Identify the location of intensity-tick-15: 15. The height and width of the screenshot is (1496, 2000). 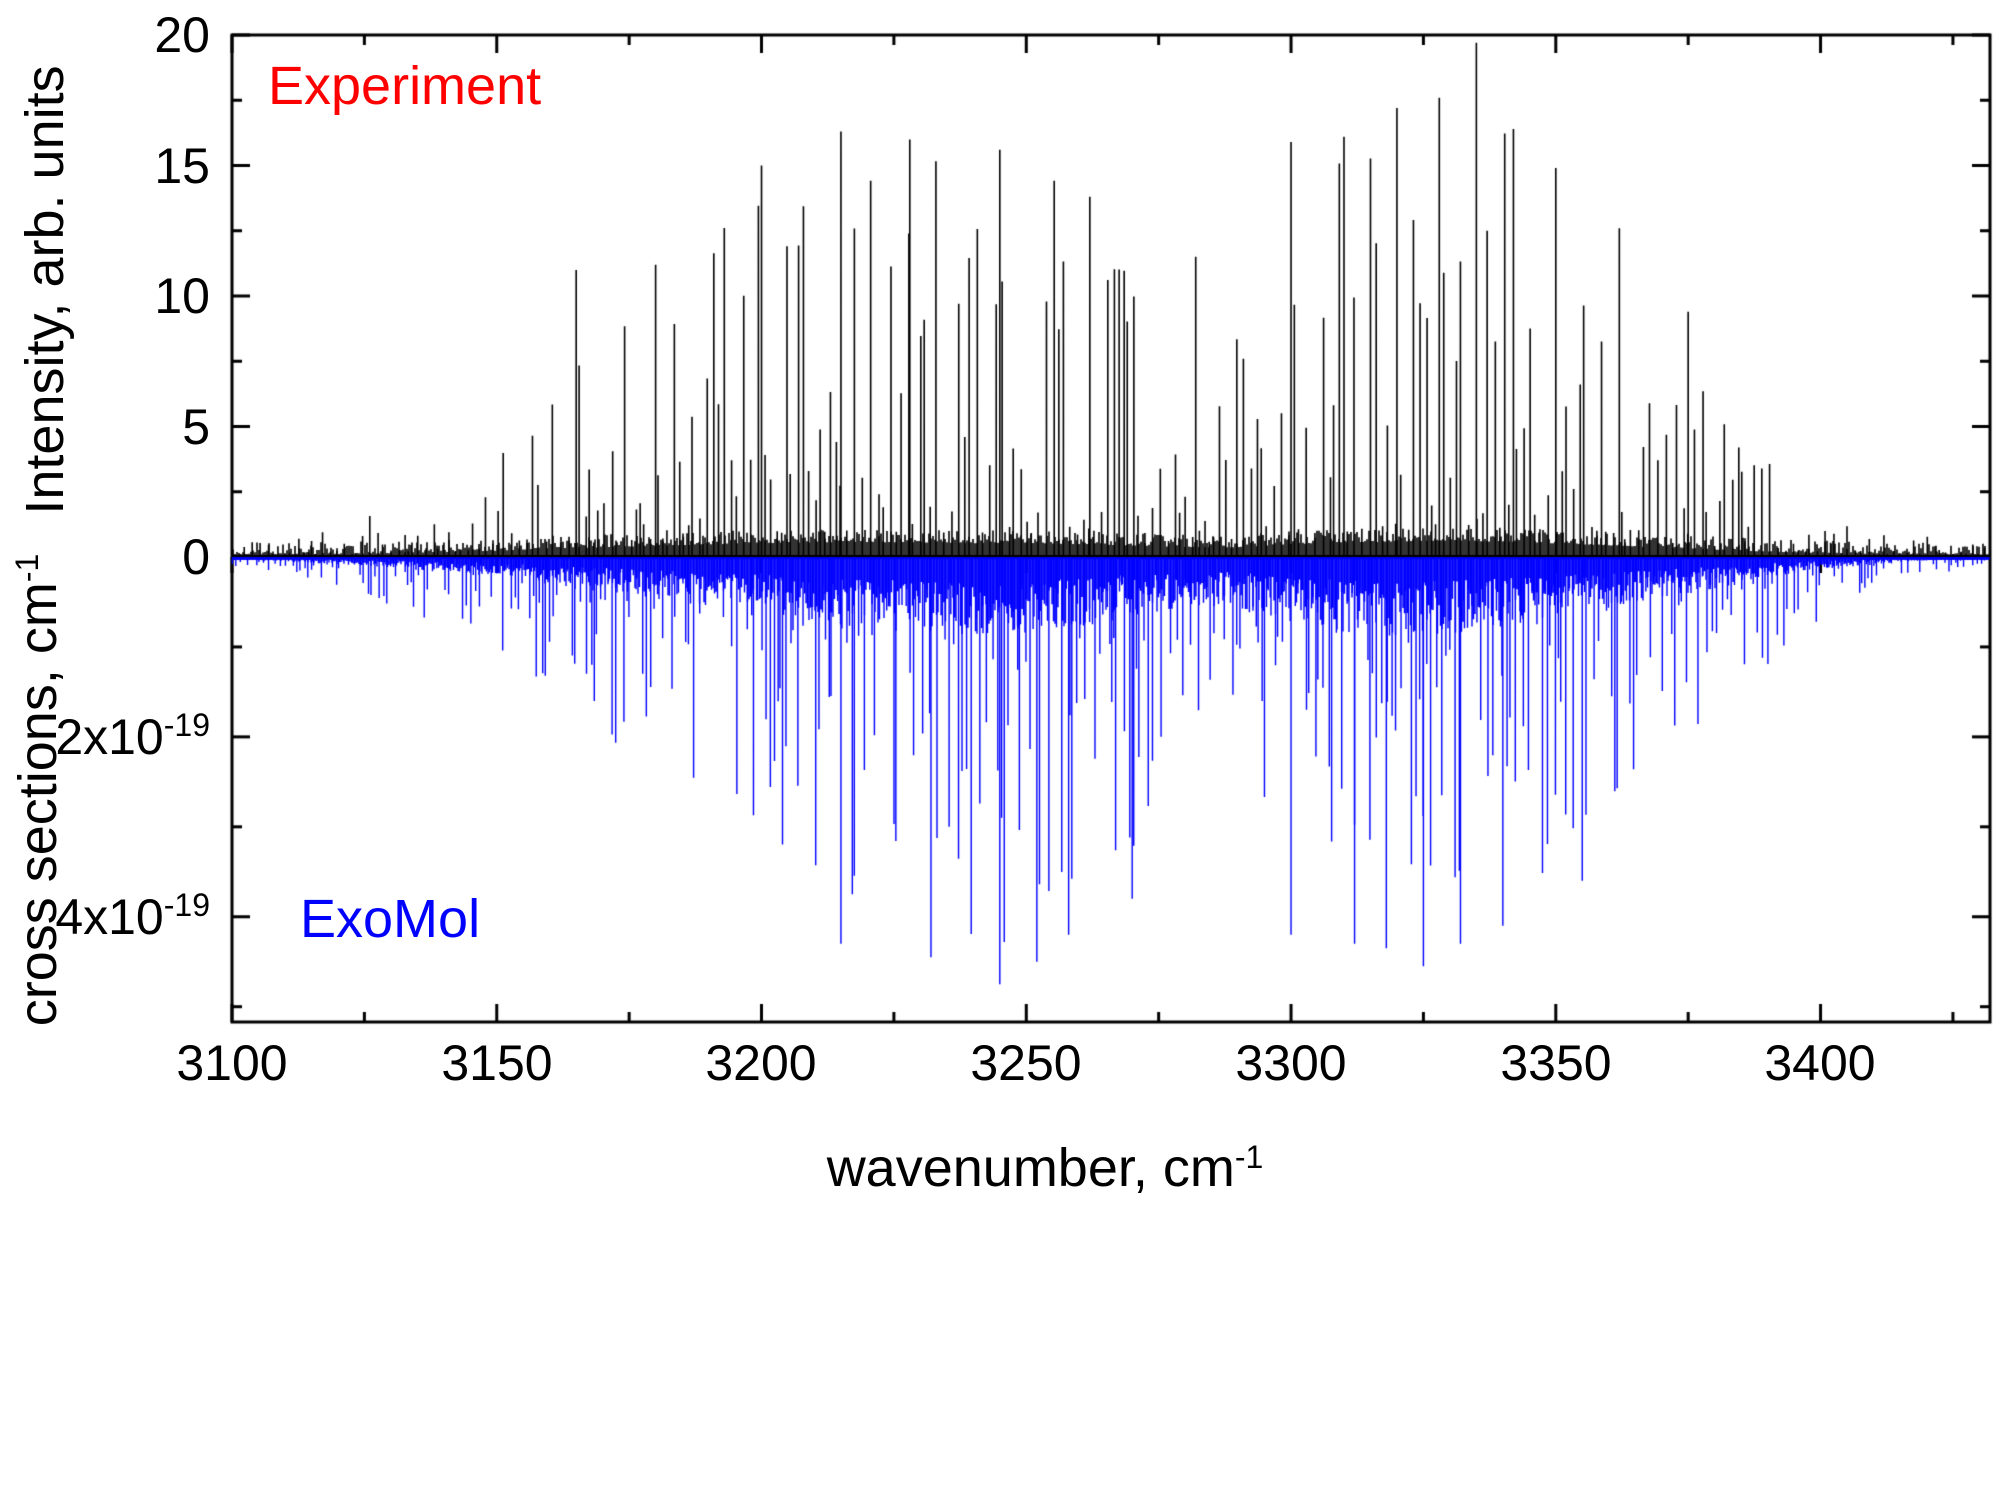
(182, 166).